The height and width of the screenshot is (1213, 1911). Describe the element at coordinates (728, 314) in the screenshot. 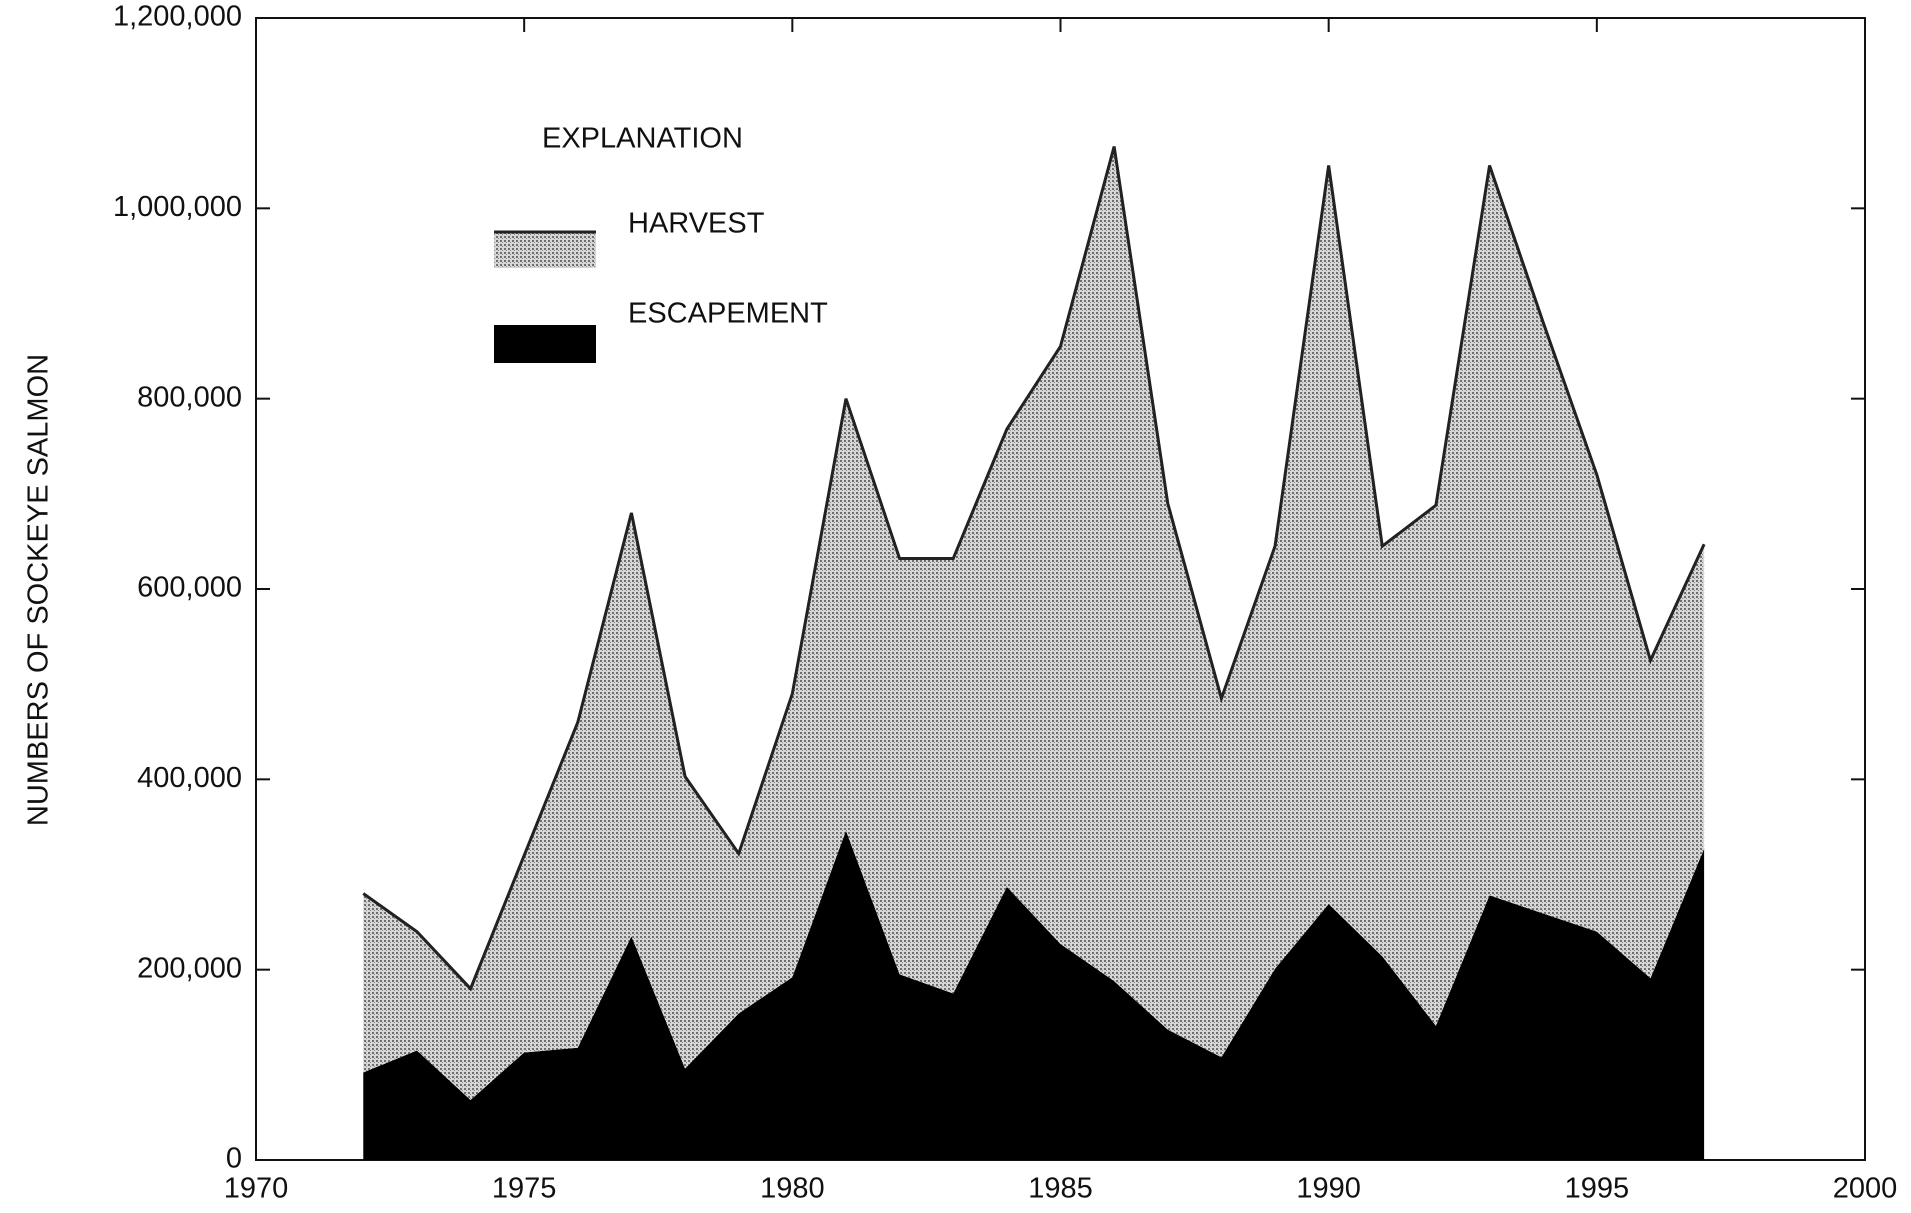

I see `legend-label: ESCAPEMENT` at that location.